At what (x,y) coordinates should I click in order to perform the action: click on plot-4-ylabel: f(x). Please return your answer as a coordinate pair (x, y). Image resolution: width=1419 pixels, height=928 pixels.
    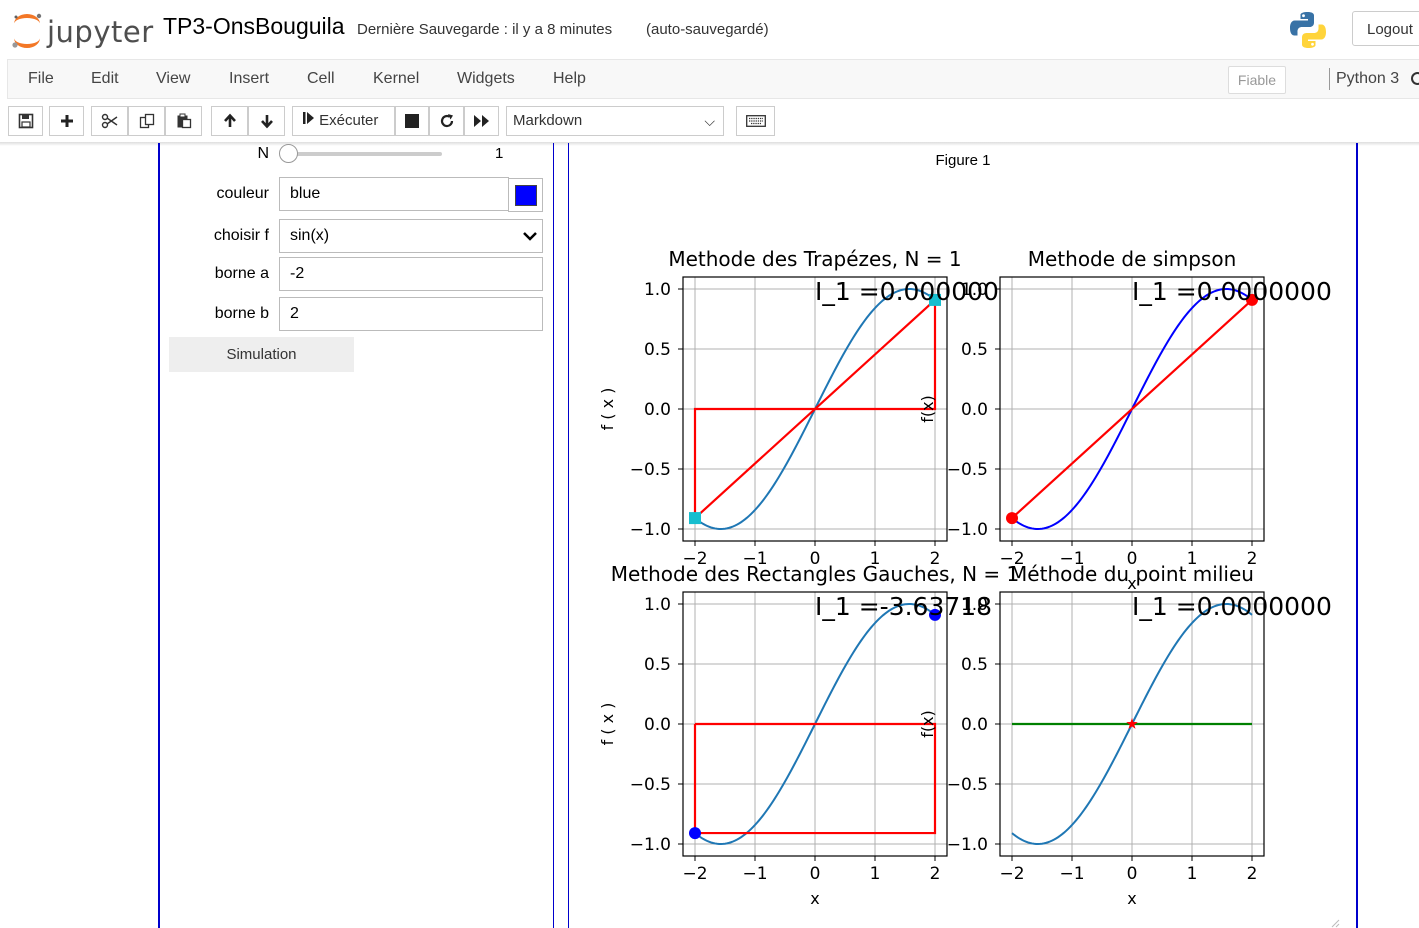
    Looking at the image, I should click on (927, 724).